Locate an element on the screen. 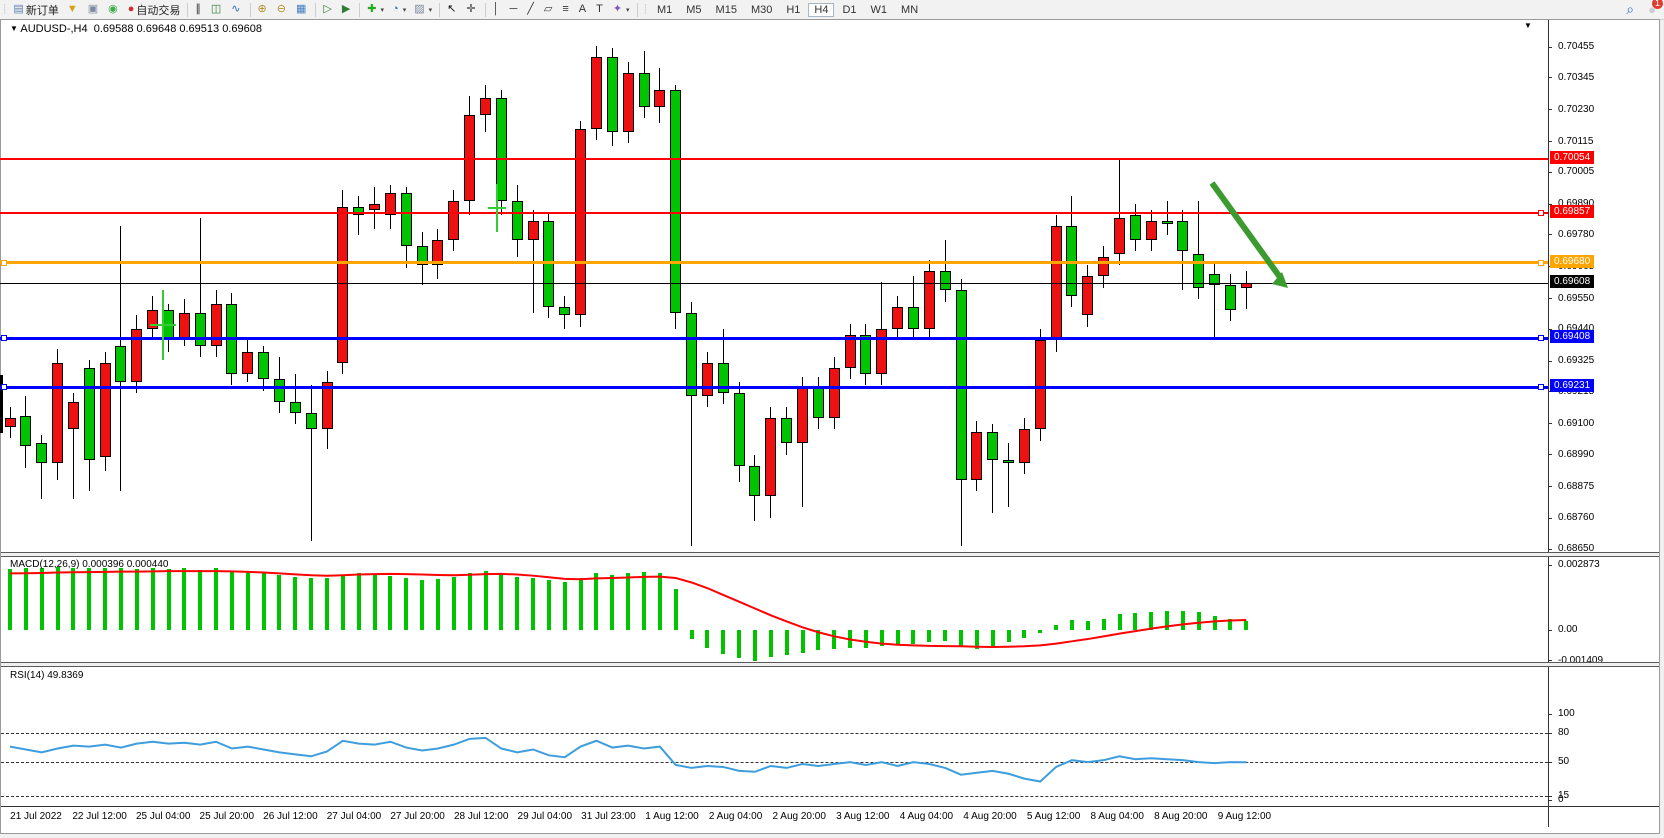  support-line-2-right-handle is located at coordinates (1541, 387).